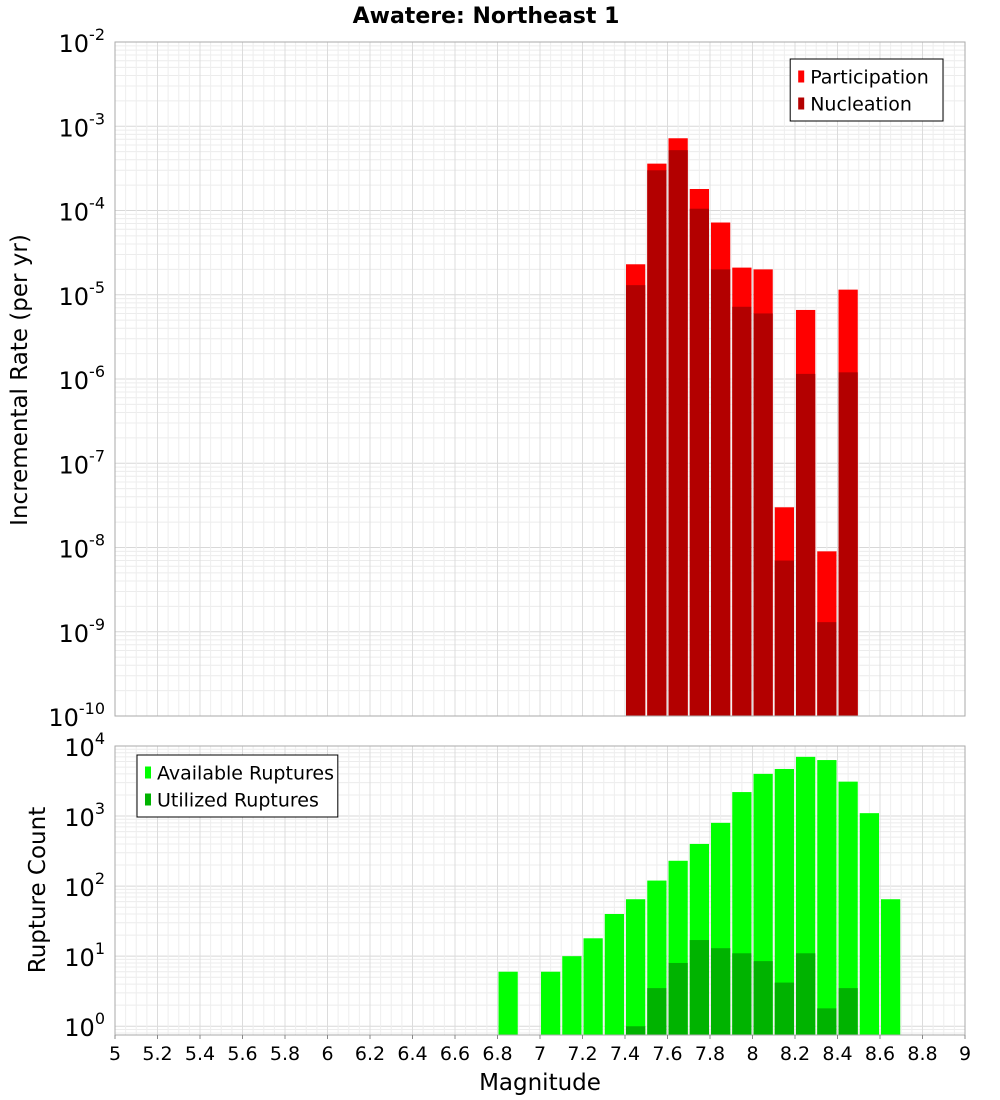  Describe the element at coordinates (752, 1054) in the screenshot. I see `x-tick-label: 8` at that location.